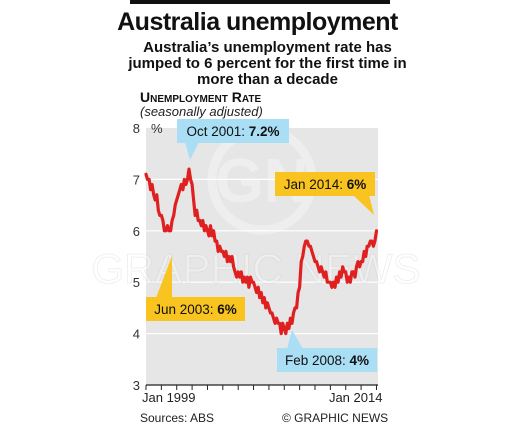 This screenshot has height=430, width=515. What do you see at coordinates (136, 257) in the screenshot?
I see `y-axis-ticks: 3 4 5 6 7 8` at bounding box center [136, 257].